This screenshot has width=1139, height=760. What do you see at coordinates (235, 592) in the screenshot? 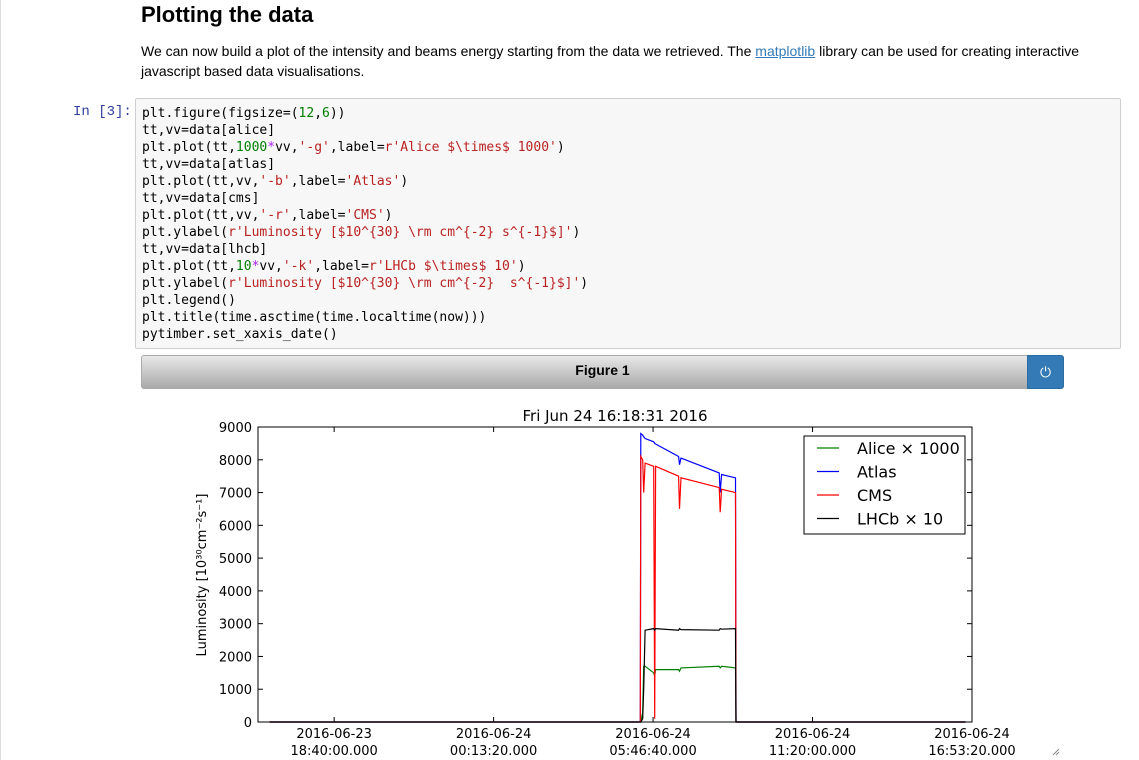
I see `y-tick-label: 4000` at bounding box center [235, 592].